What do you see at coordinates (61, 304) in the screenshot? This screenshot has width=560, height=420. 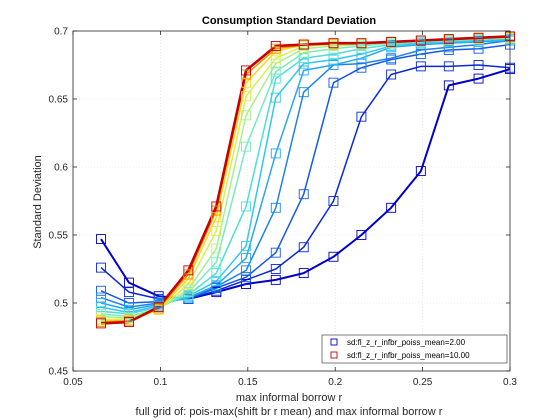 I see `y-tick-label: 0.5` at bounding box center [61, 304].